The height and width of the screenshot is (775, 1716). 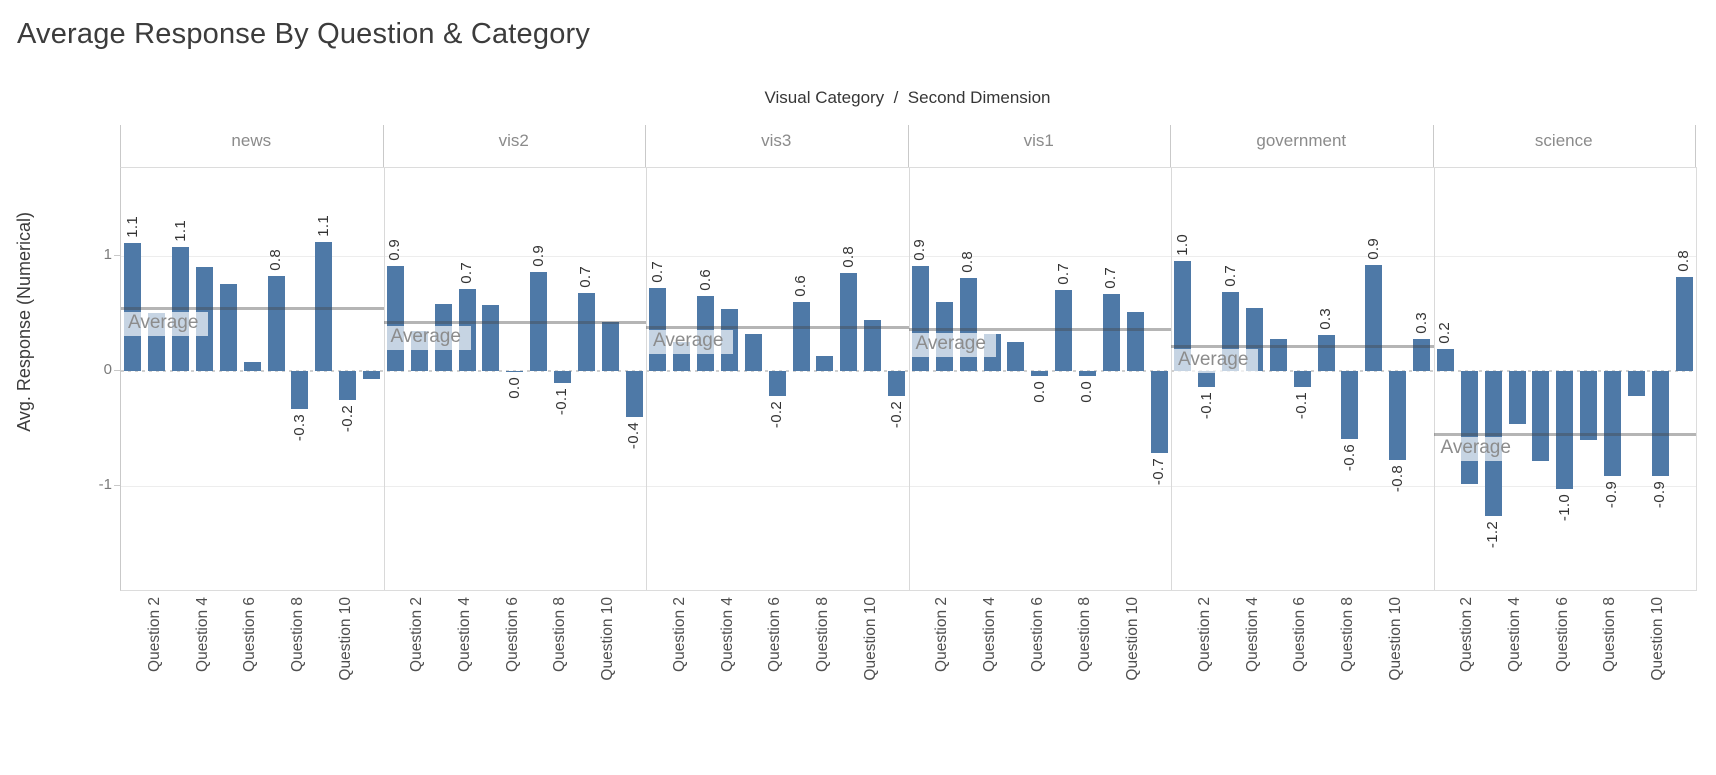 I want to click on bar-value-label: -0.4, so click(x=634, y=436).